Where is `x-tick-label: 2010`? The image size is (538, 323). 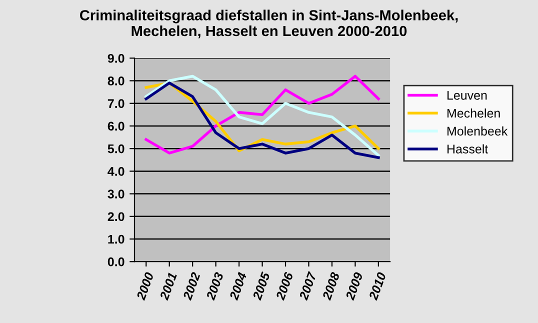
x-tick-label: 2010 is located at coordinates (377, 286).